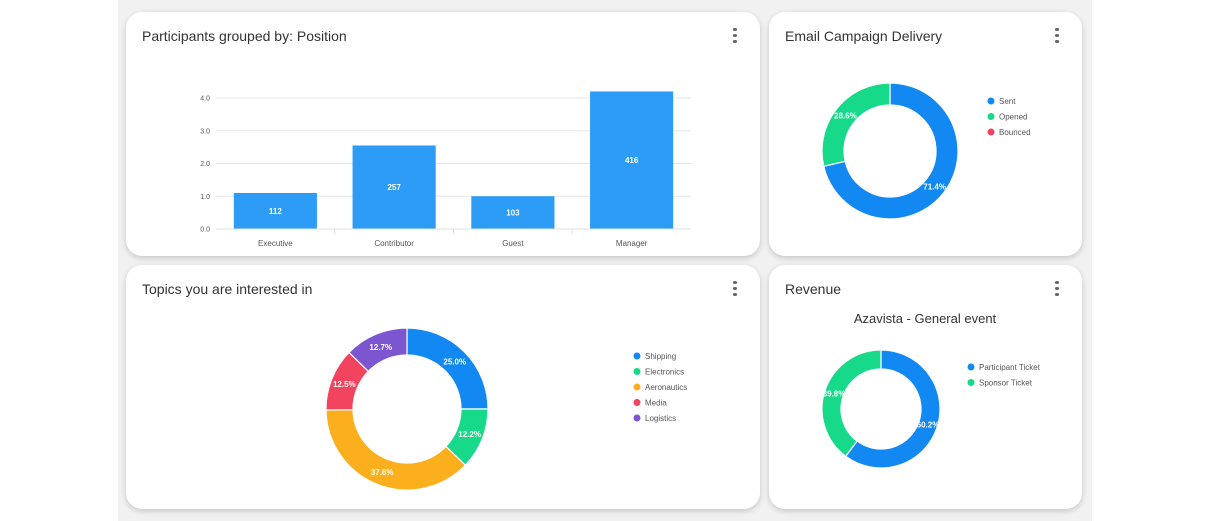 Image resolution: width=1218 pixels, height=521 pixels. I want to click on legend-label: Logistics, so click(660, 418).